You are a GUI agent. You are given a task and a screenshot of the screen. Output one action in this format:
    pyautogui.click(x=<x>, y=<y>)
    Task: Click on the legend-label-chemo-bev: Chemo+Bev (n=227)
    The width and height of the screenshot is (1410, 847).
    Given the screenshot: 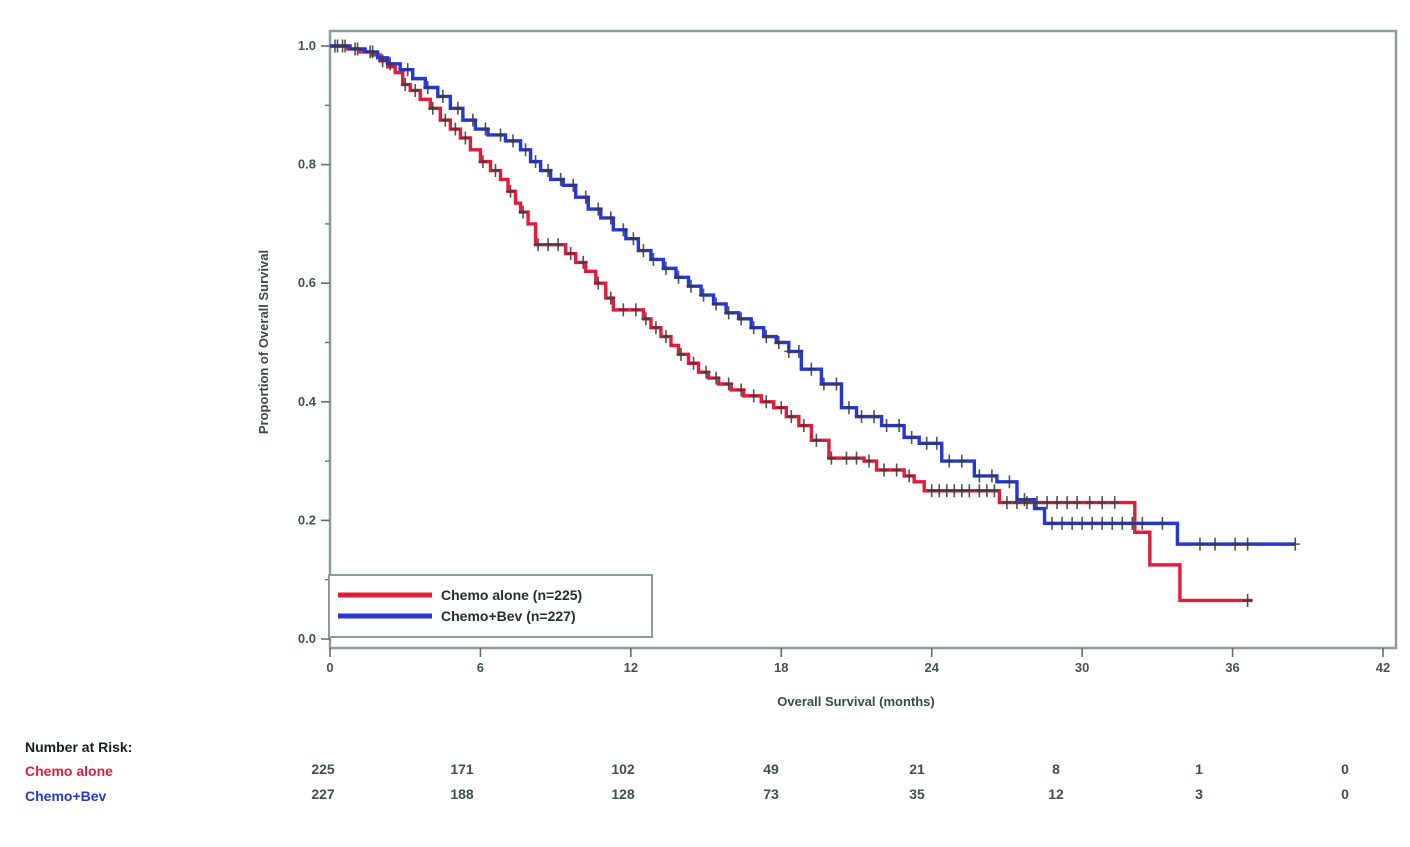 What is the action you would take?
    pyautogui.click(x=508, y=616)
    